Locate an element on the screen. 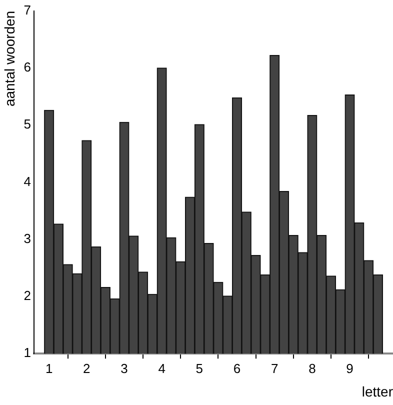 This screenshot has width=393, height=405. x-tick-label: 4 is located at coordinates (162, 368).